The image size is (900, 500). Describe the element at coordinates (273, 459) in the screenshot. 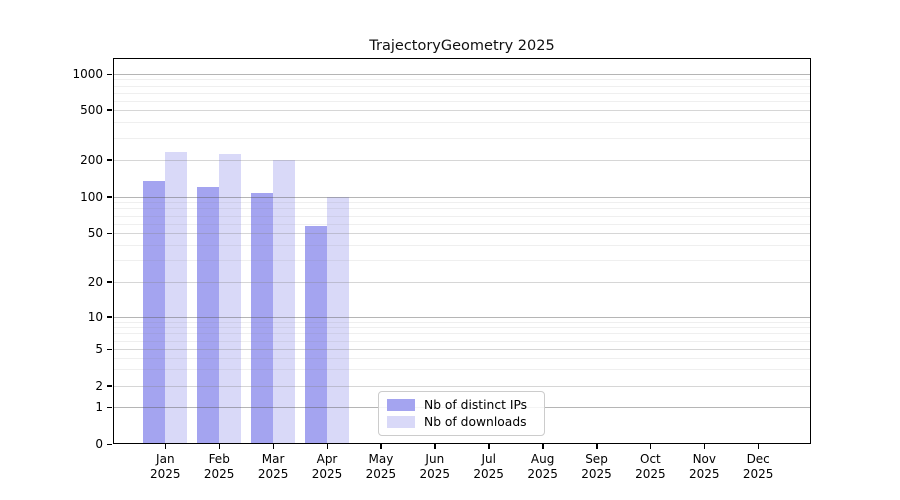

I see `x-tick-month: Mar` at that location.